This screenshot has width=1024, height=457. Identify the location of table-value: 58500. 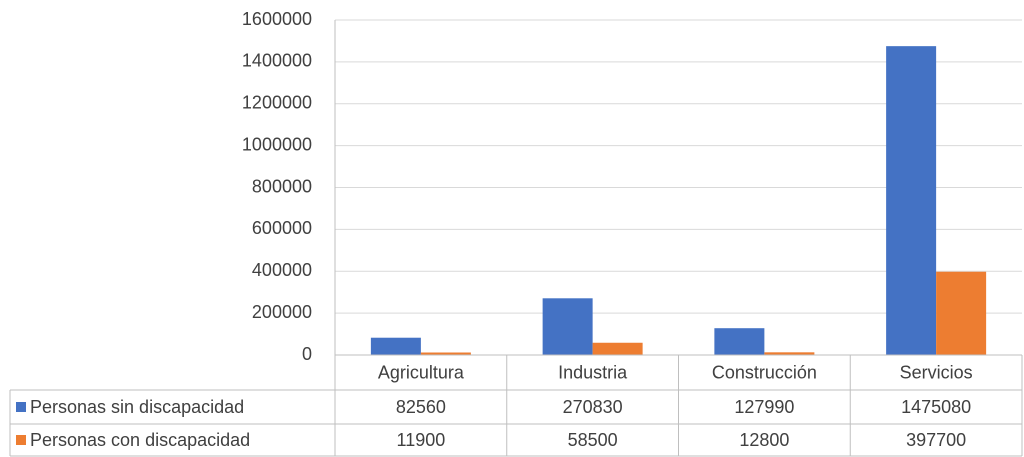
(593, 440).